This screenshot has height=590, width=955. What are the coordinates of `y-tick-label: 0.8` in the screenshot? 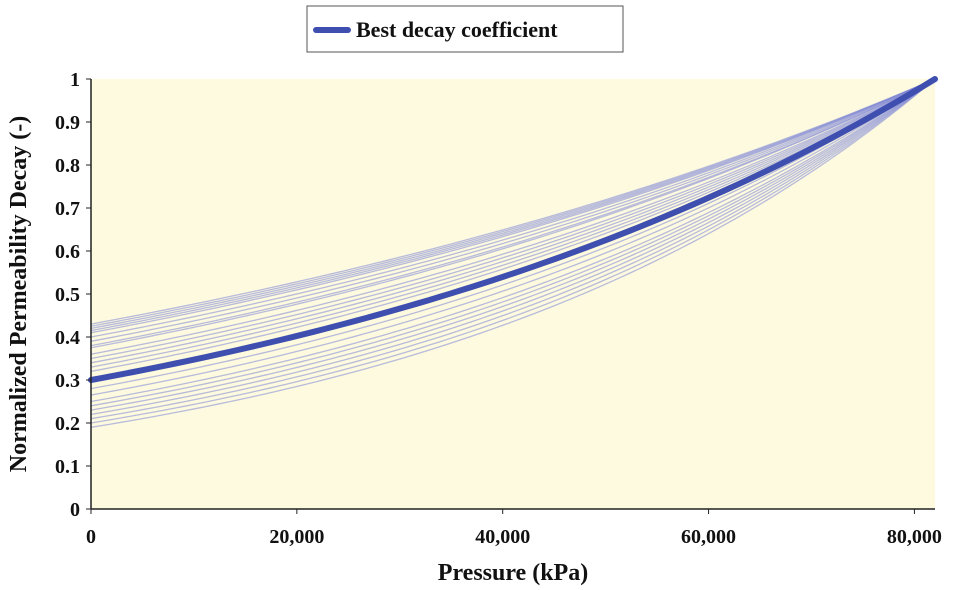 It's located at (67, 166).